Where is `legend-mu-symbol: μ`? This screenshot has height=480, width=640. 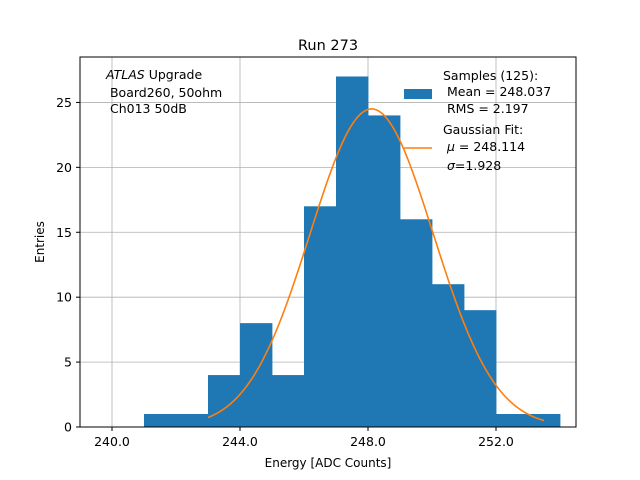 legend-mu-symbol: μ is located at coordinates (450, 146).